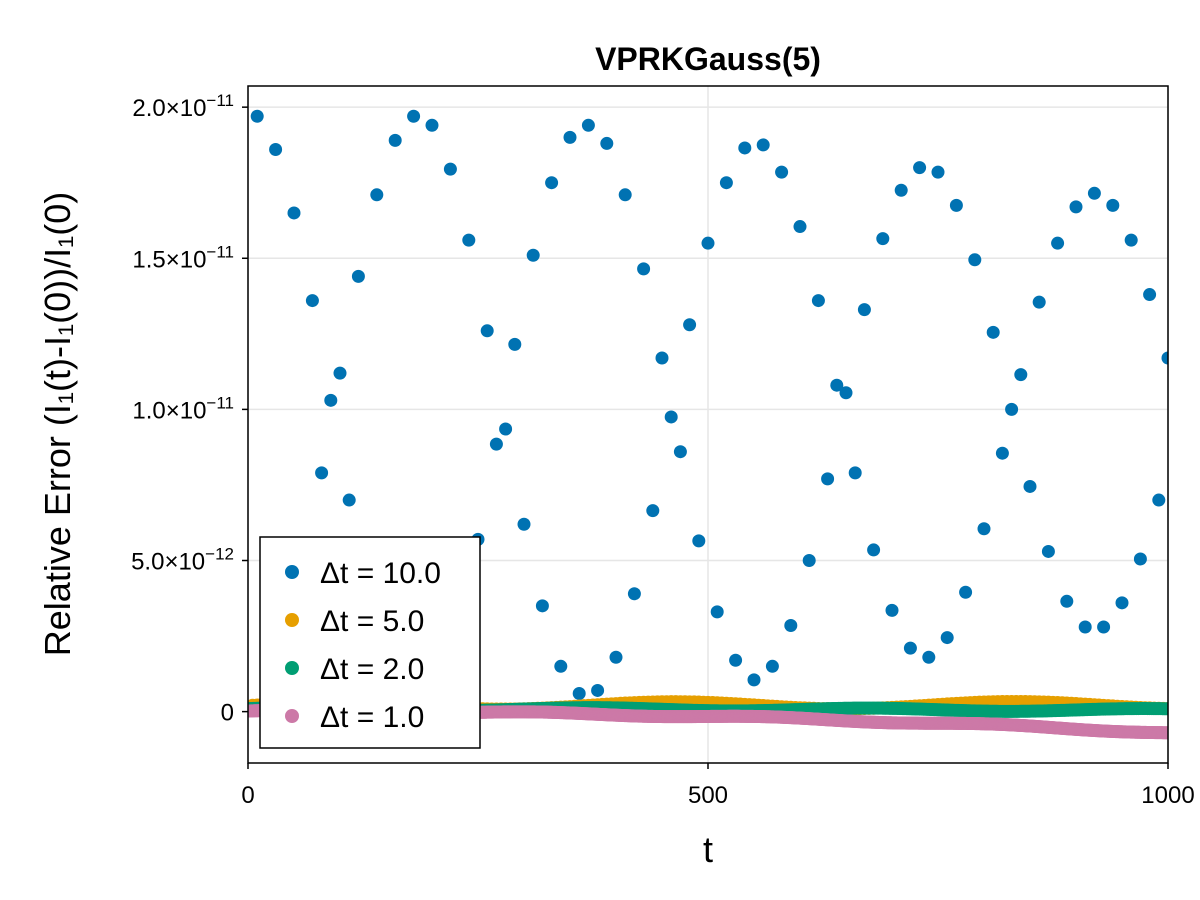 The image size is (1200, 900). Describe the element at coordinates (380, 573) in the screenshot. I see `legend-label-0: Δt = 10.0` at that location.